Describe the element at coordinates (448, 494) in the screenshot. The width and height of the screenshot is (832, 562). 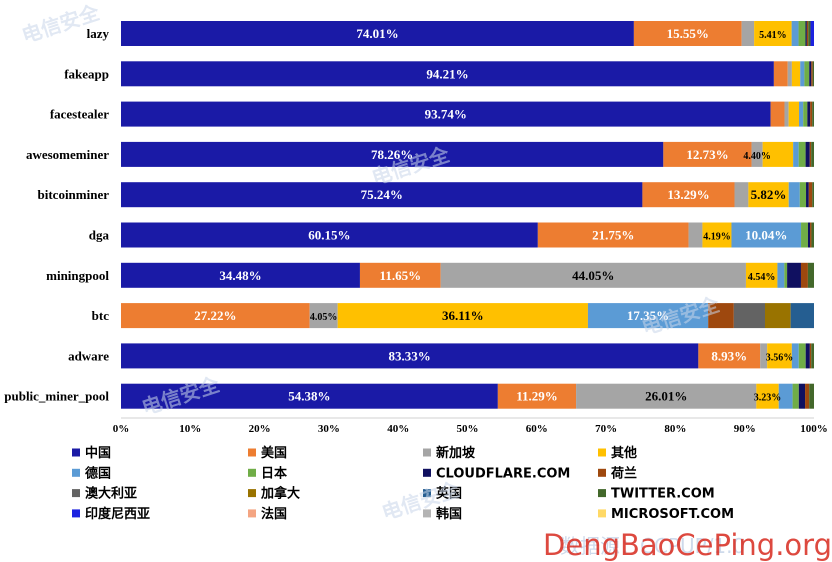
I see `legend-label: 英国` at that location.